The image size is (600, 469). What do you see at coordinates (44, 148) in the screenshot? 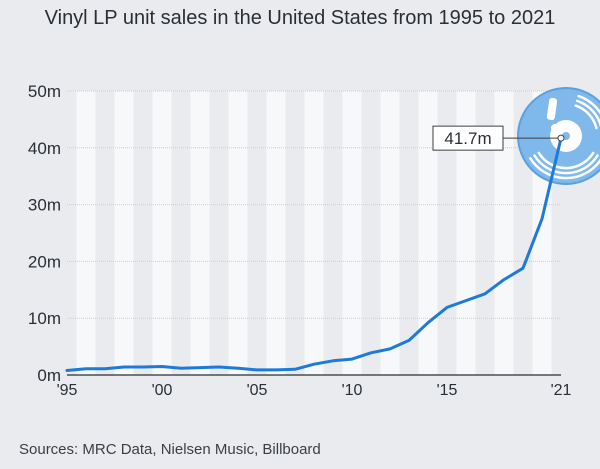
I see `y-tick-label: 40m` at bounding box center [44, 148].